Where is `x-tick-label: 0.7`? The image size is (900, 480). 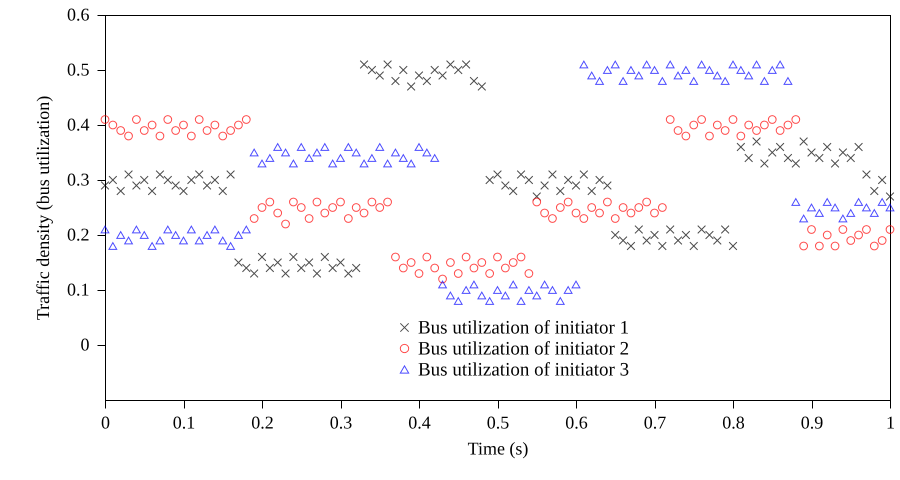
x-tick-label: 0.7 is located at coordinates (655, 422).